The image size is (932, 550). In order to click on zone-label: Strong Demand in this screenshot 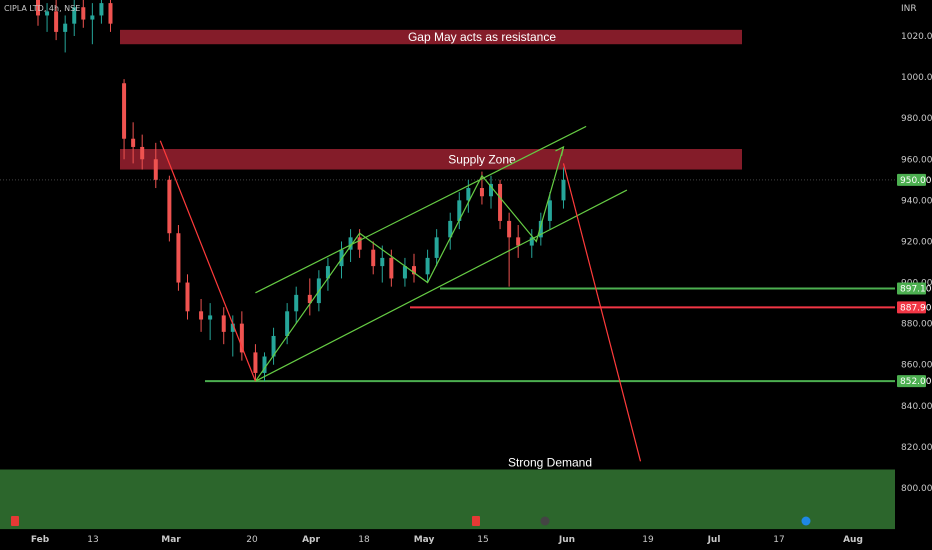, I will do `click(550, 463)`.